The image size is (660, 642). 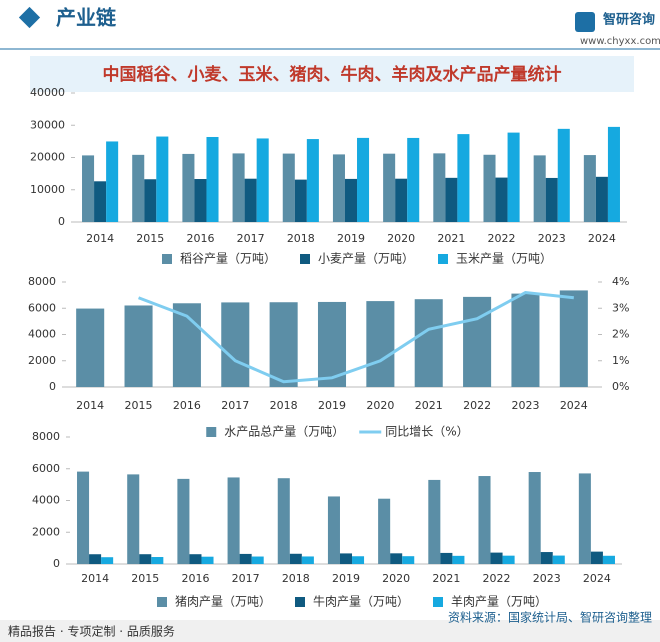 I want to click on y-tick-label: 4000, so click(x=42, y=334).